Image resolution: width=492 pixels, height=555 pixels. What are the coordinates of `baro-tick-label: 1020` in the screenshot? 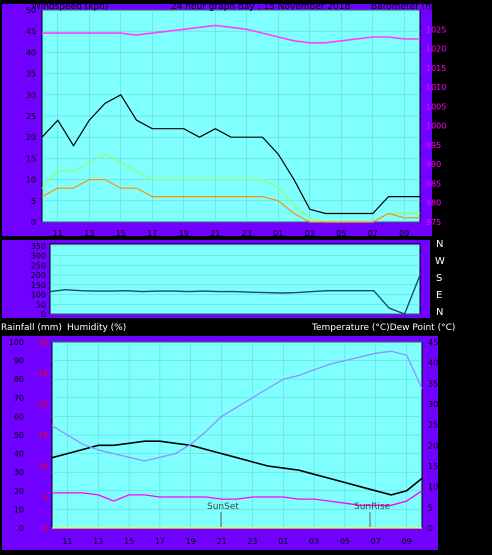 It's located at (436, 49).